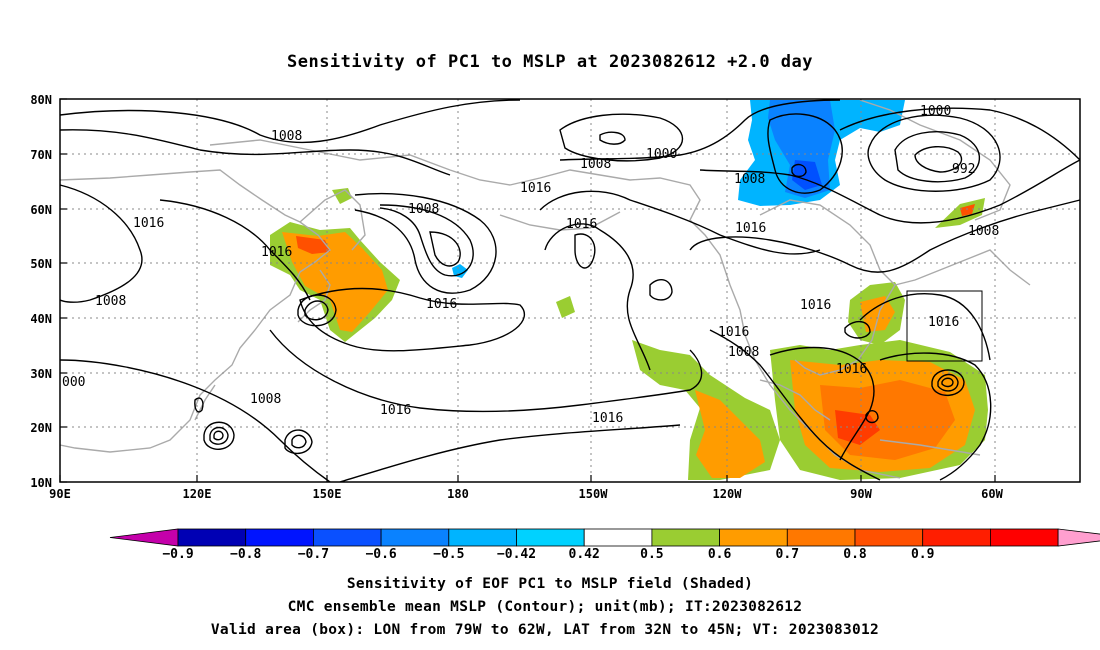 This screenshot has width=1100, height=650. I want to click on contour-1008-sw, so click(195, 421).